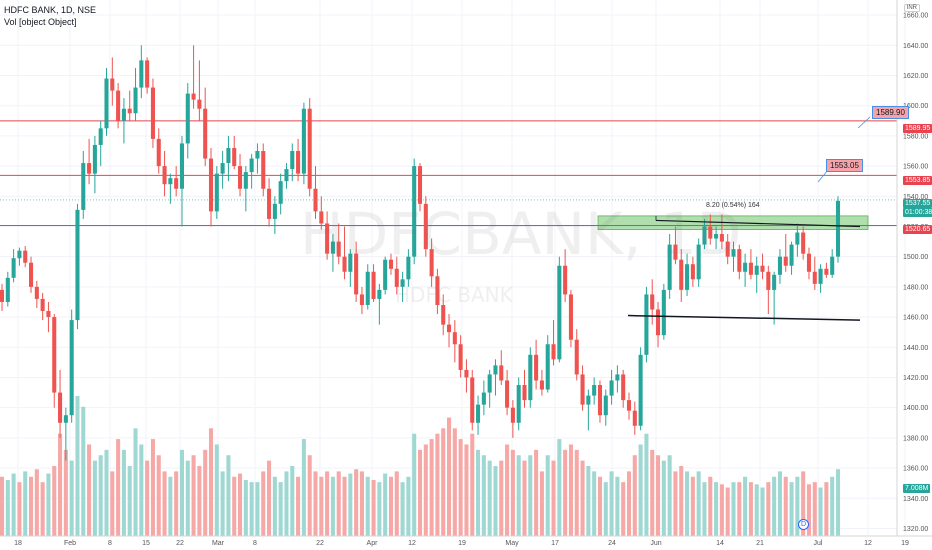 Image resolution: width=932 pixels, height=550 pixels. Describe the element at coordinates (890, 112) in the screenshot. I see `callout-level-1: 1589.90` at that location.